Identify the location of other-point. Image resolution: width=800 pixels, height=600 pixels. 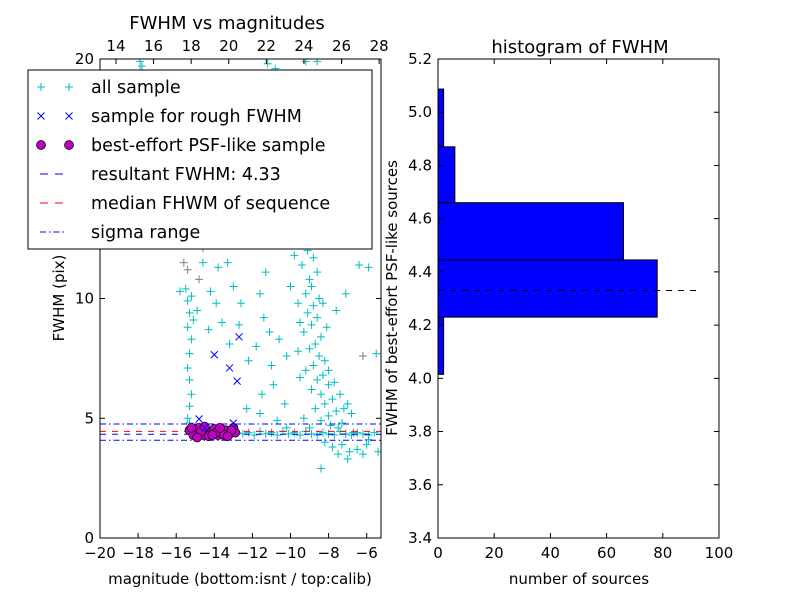
(362, 355).